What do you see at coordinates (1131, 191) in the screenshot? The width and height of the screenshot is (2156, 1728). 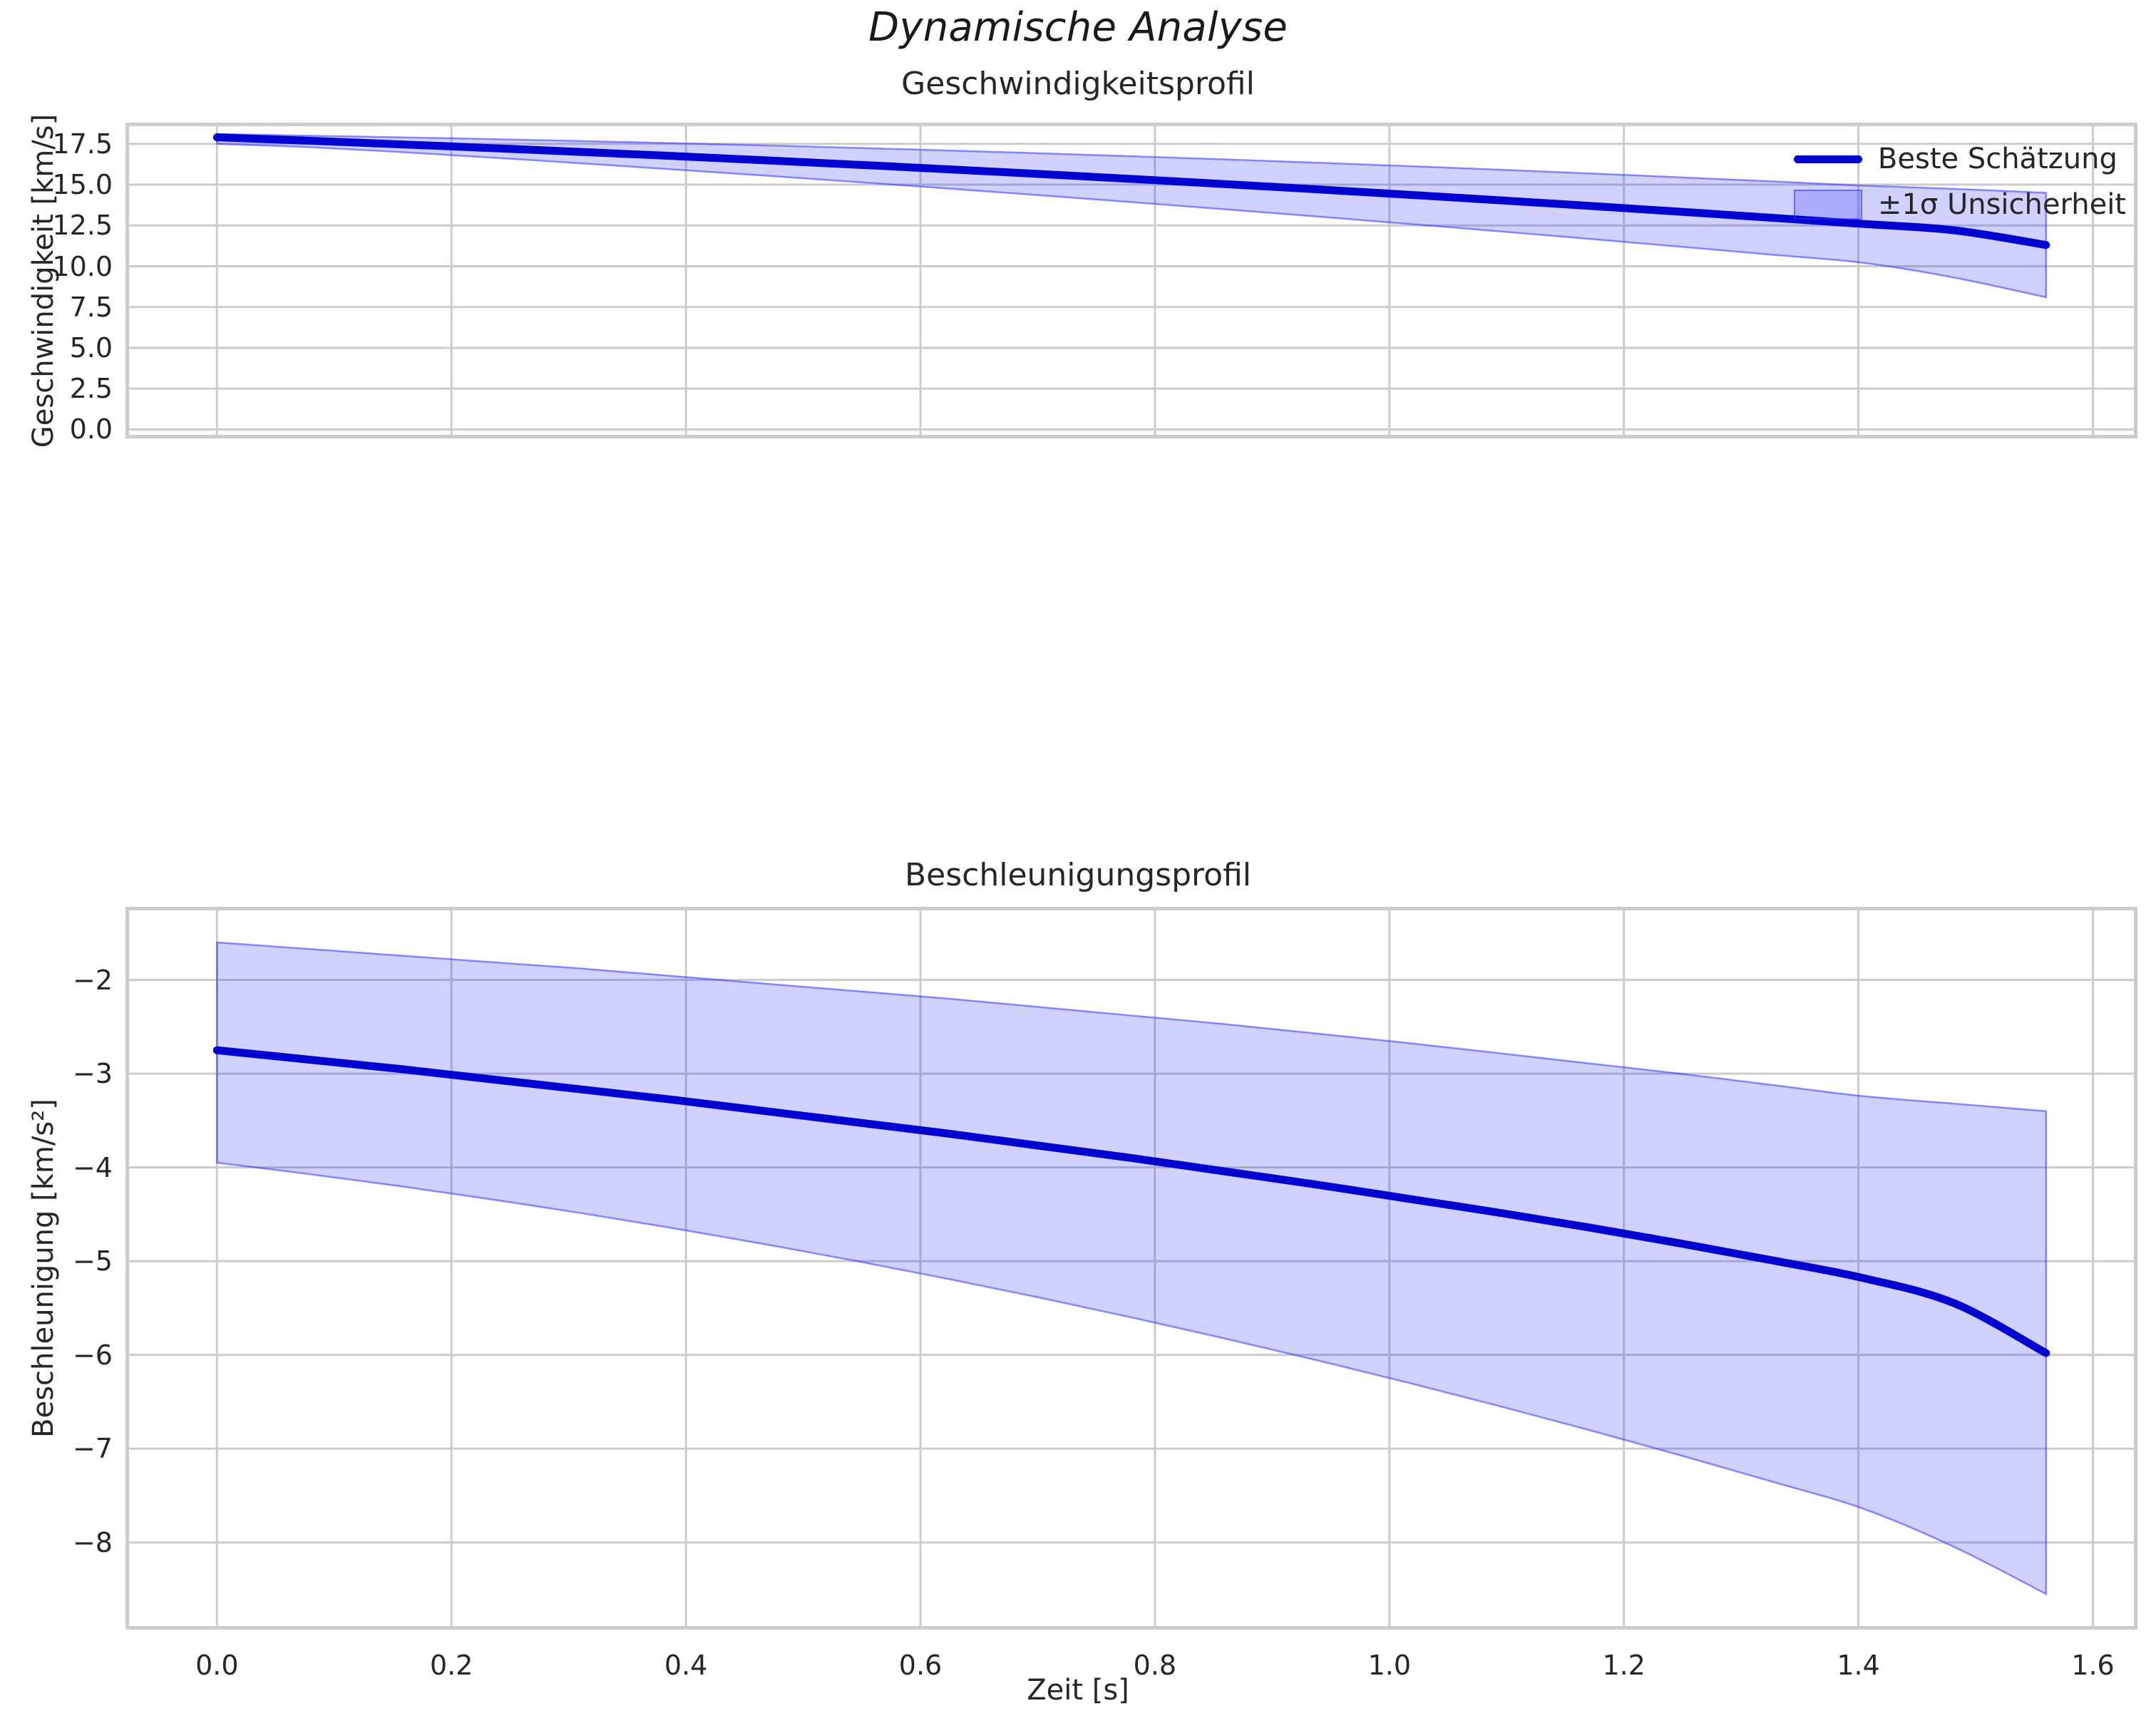 I see `mean-line-velocity` at bounding box center [1131, 191].